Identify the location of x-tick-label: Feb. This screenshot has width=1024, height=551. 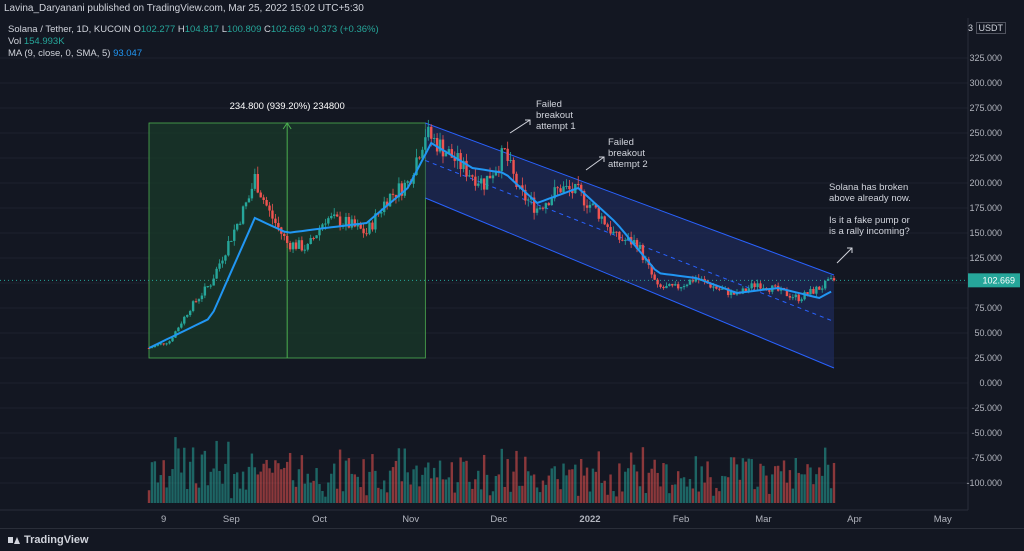
(681, 519).